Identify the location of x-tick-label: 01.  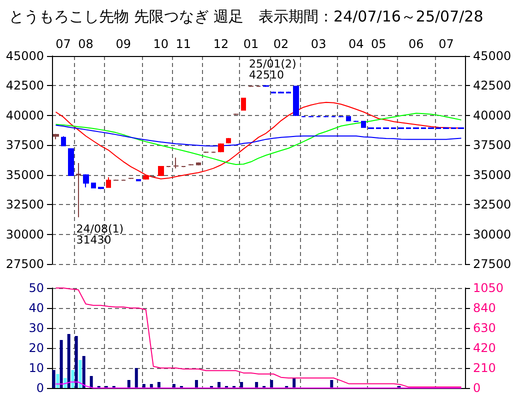
(251, 44).